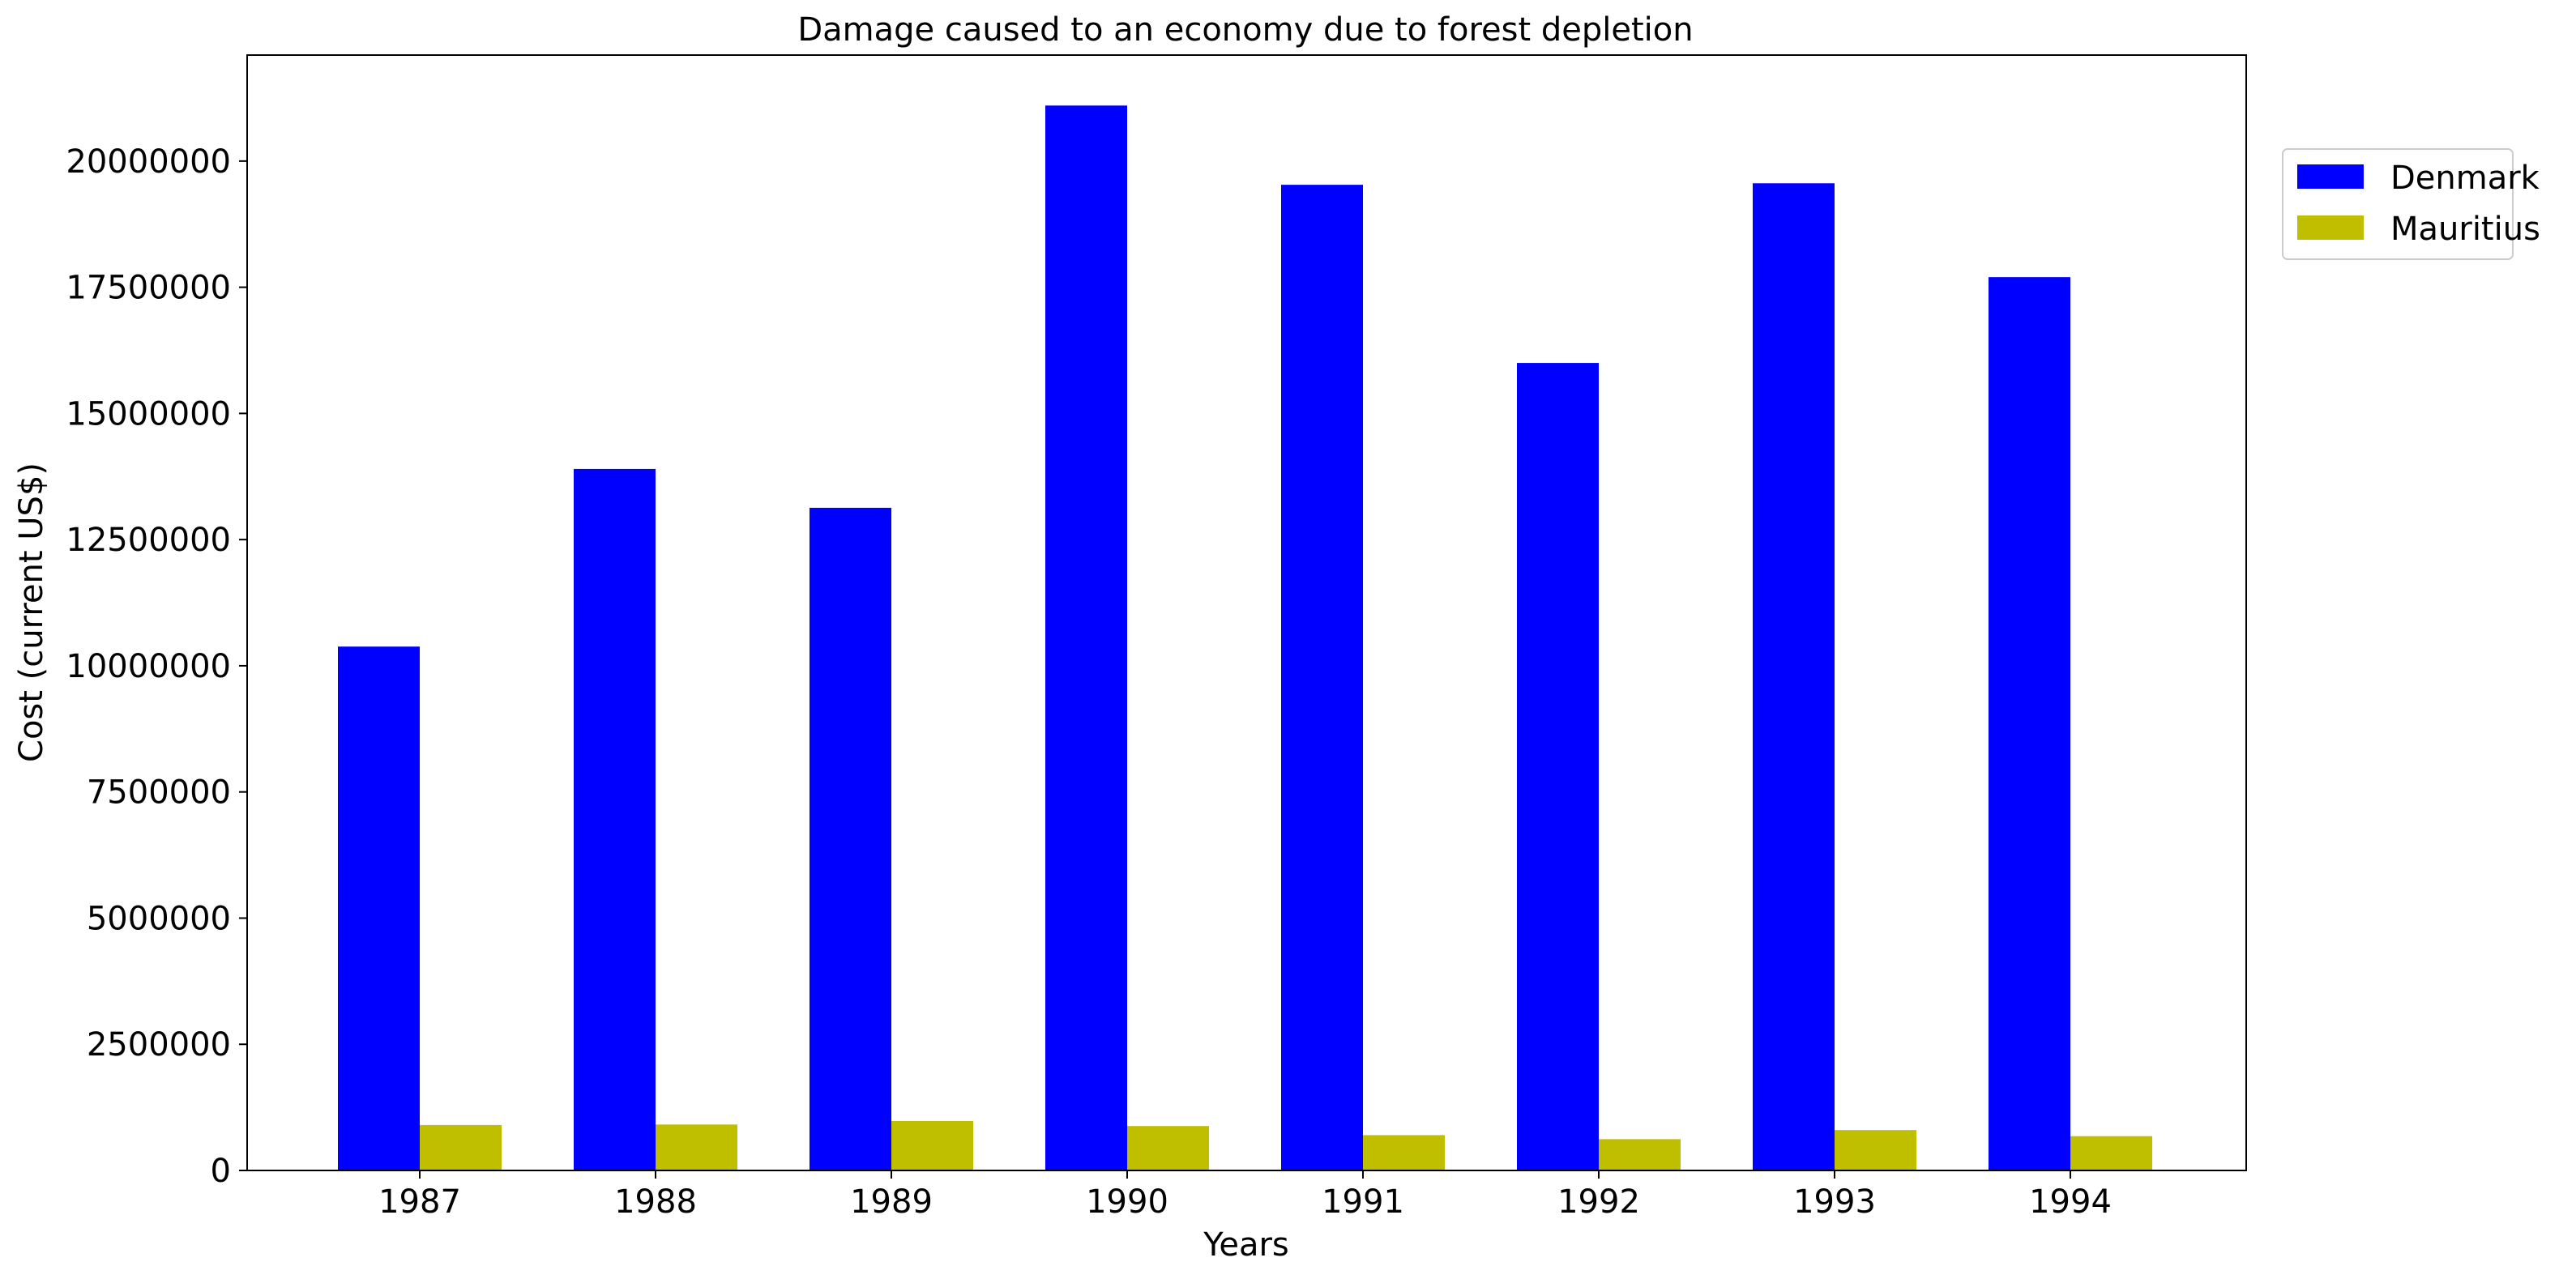 Image resolution: width=2576 pixels, height=1279 pixels. What do you see at coordinates (655, 1202) in the screenshot?
I see `x-tick-label: 1988` at bounding box center [655, 1202].